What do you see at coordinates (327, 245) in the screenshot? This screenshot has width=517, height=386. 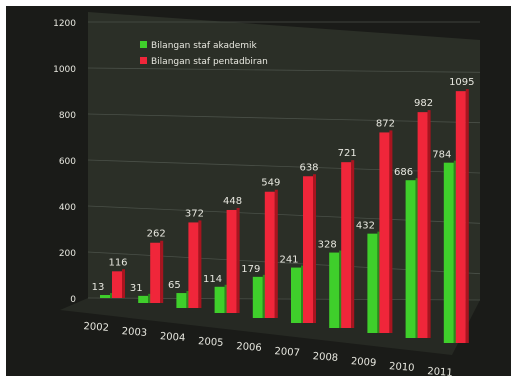 I see `data-label-academic: 328` at bounding box center [327, 245].